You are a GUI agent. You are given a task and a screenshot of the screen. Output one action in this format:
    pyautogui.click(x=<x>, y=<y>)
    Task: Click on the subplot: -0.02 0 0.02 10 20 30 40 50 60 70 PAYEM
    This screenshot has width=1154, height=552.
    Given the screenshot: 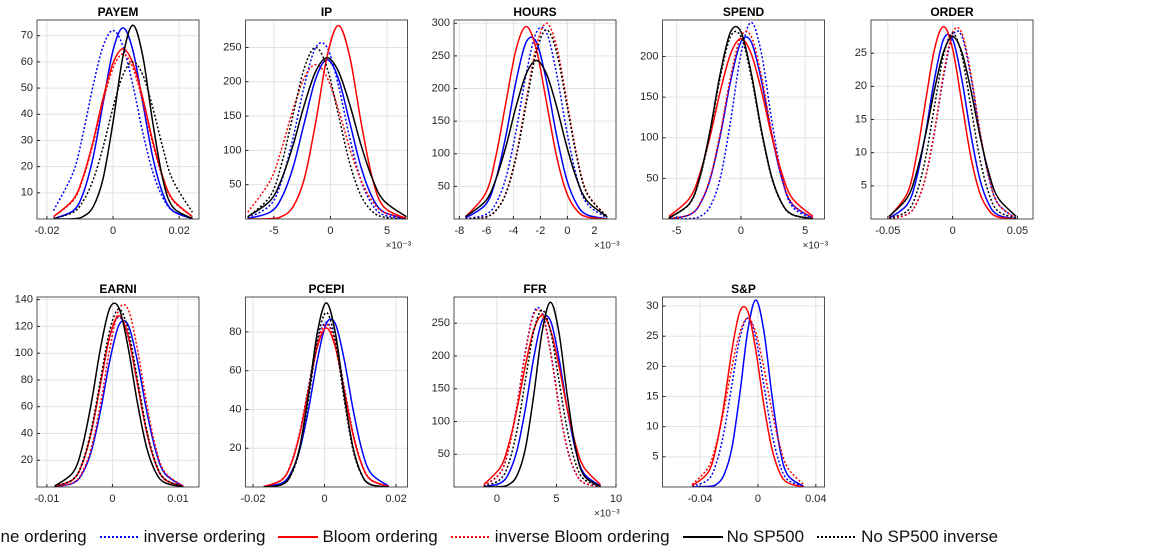 What is the action you would take?
    pyautogui.click(x=110, y=121)
    